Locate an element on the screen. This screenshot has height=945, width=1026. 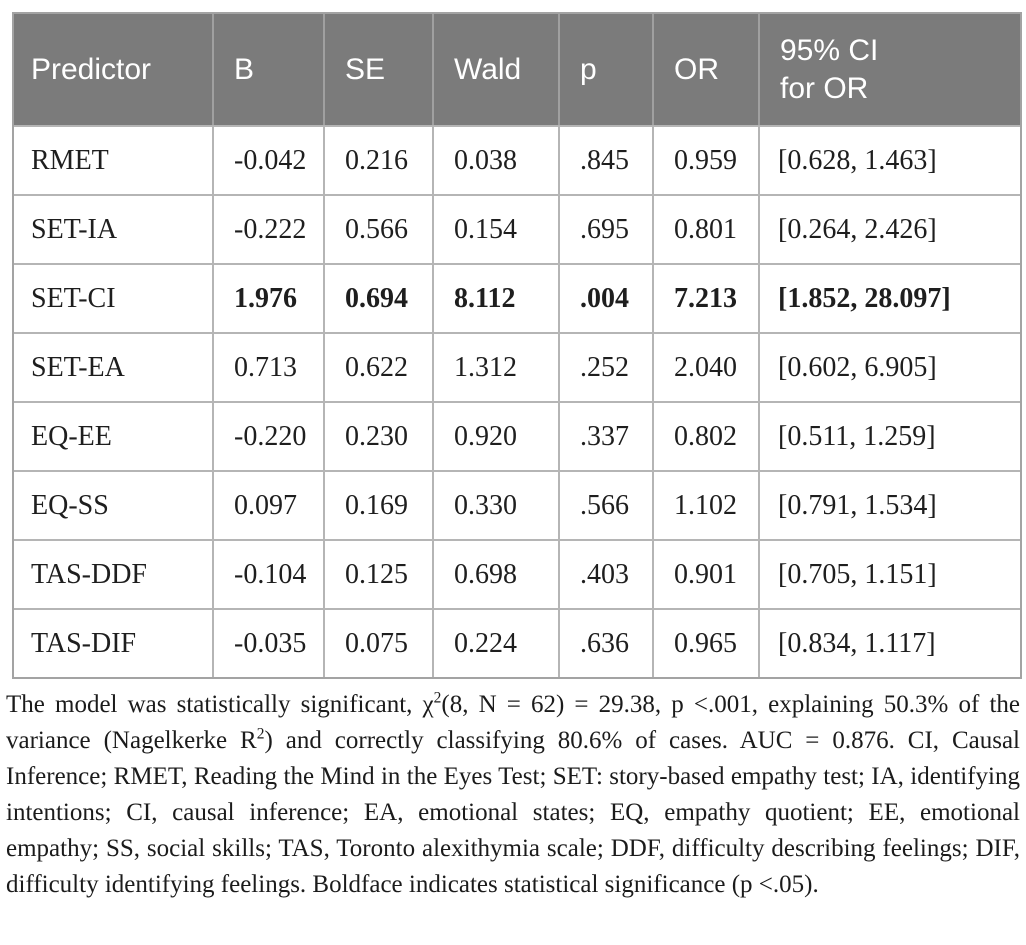
cell-se: 0.230 is located at coordinates (377, 436).